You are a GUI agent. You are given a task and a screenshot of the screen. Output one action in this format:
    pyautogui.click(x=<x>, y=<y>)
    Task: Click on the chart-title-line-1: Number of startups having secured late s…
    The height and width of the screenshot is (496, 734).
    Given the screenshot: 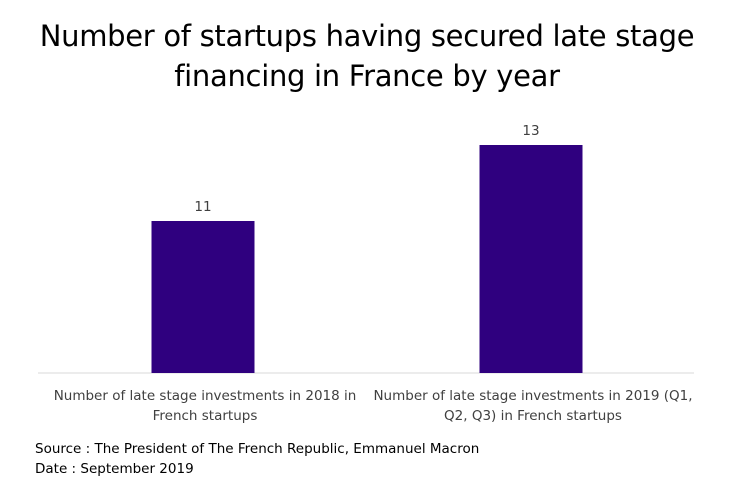 What is the action you would take?
    pyautogui.click(x=367, y=36)
    